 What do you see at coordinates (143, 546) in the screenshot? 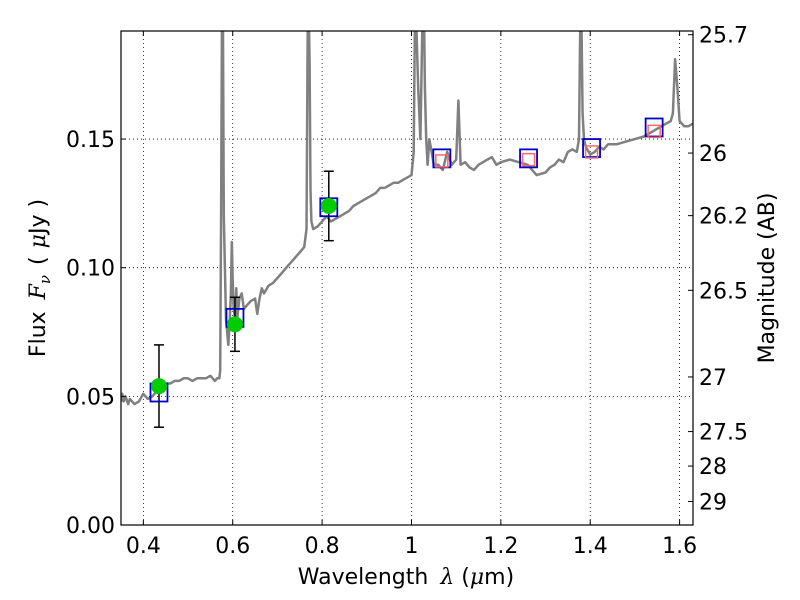
I see `x-tick-label: 0.4` at bounding box center [143, 546].